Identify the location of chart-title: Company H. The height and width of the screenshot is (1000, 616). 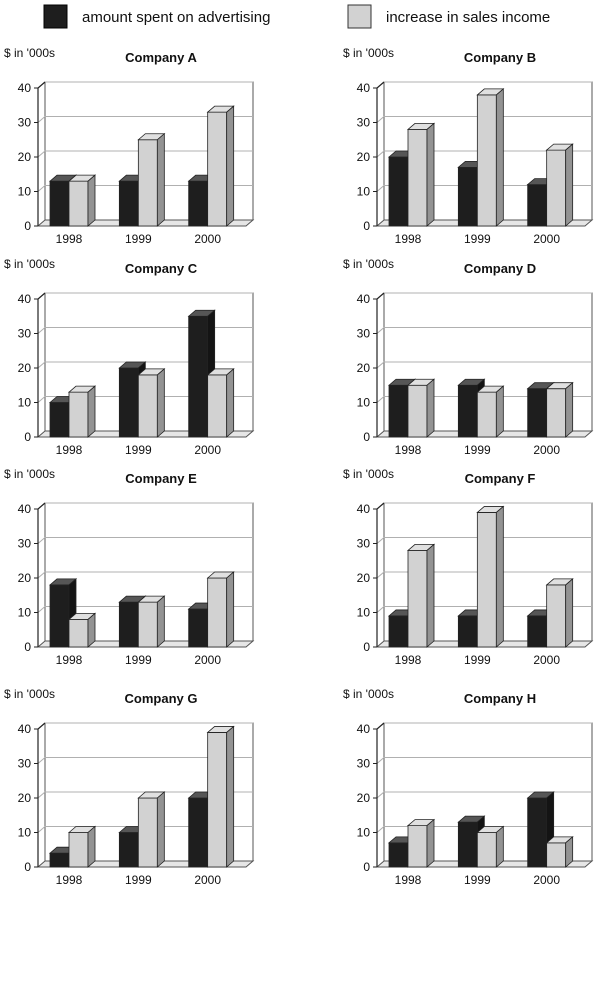
(500, 698).